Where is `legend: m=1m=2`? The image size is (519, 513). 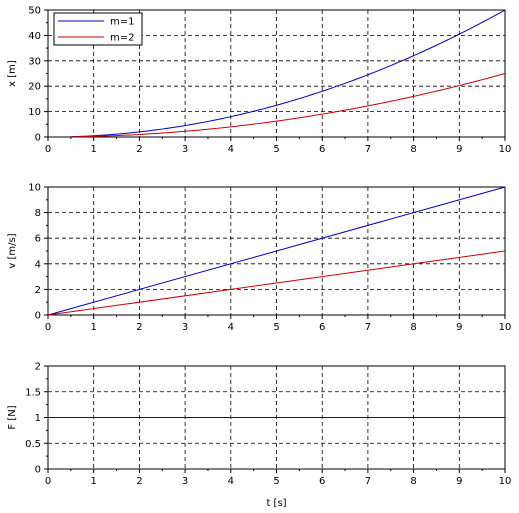
legend: m=1m=2 is located at coordinates (98, 29).